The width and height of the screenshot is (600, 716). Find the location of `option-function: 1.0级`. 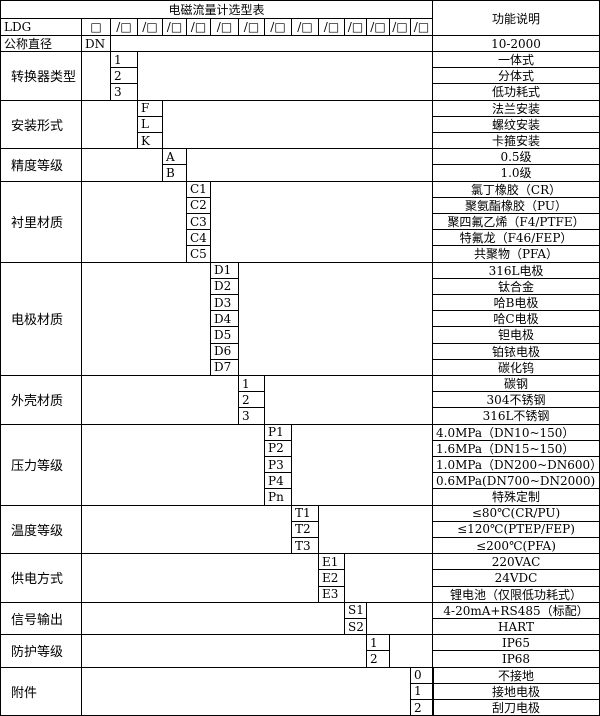

option-function: 1.0级 is located at coordinates (516, 173).